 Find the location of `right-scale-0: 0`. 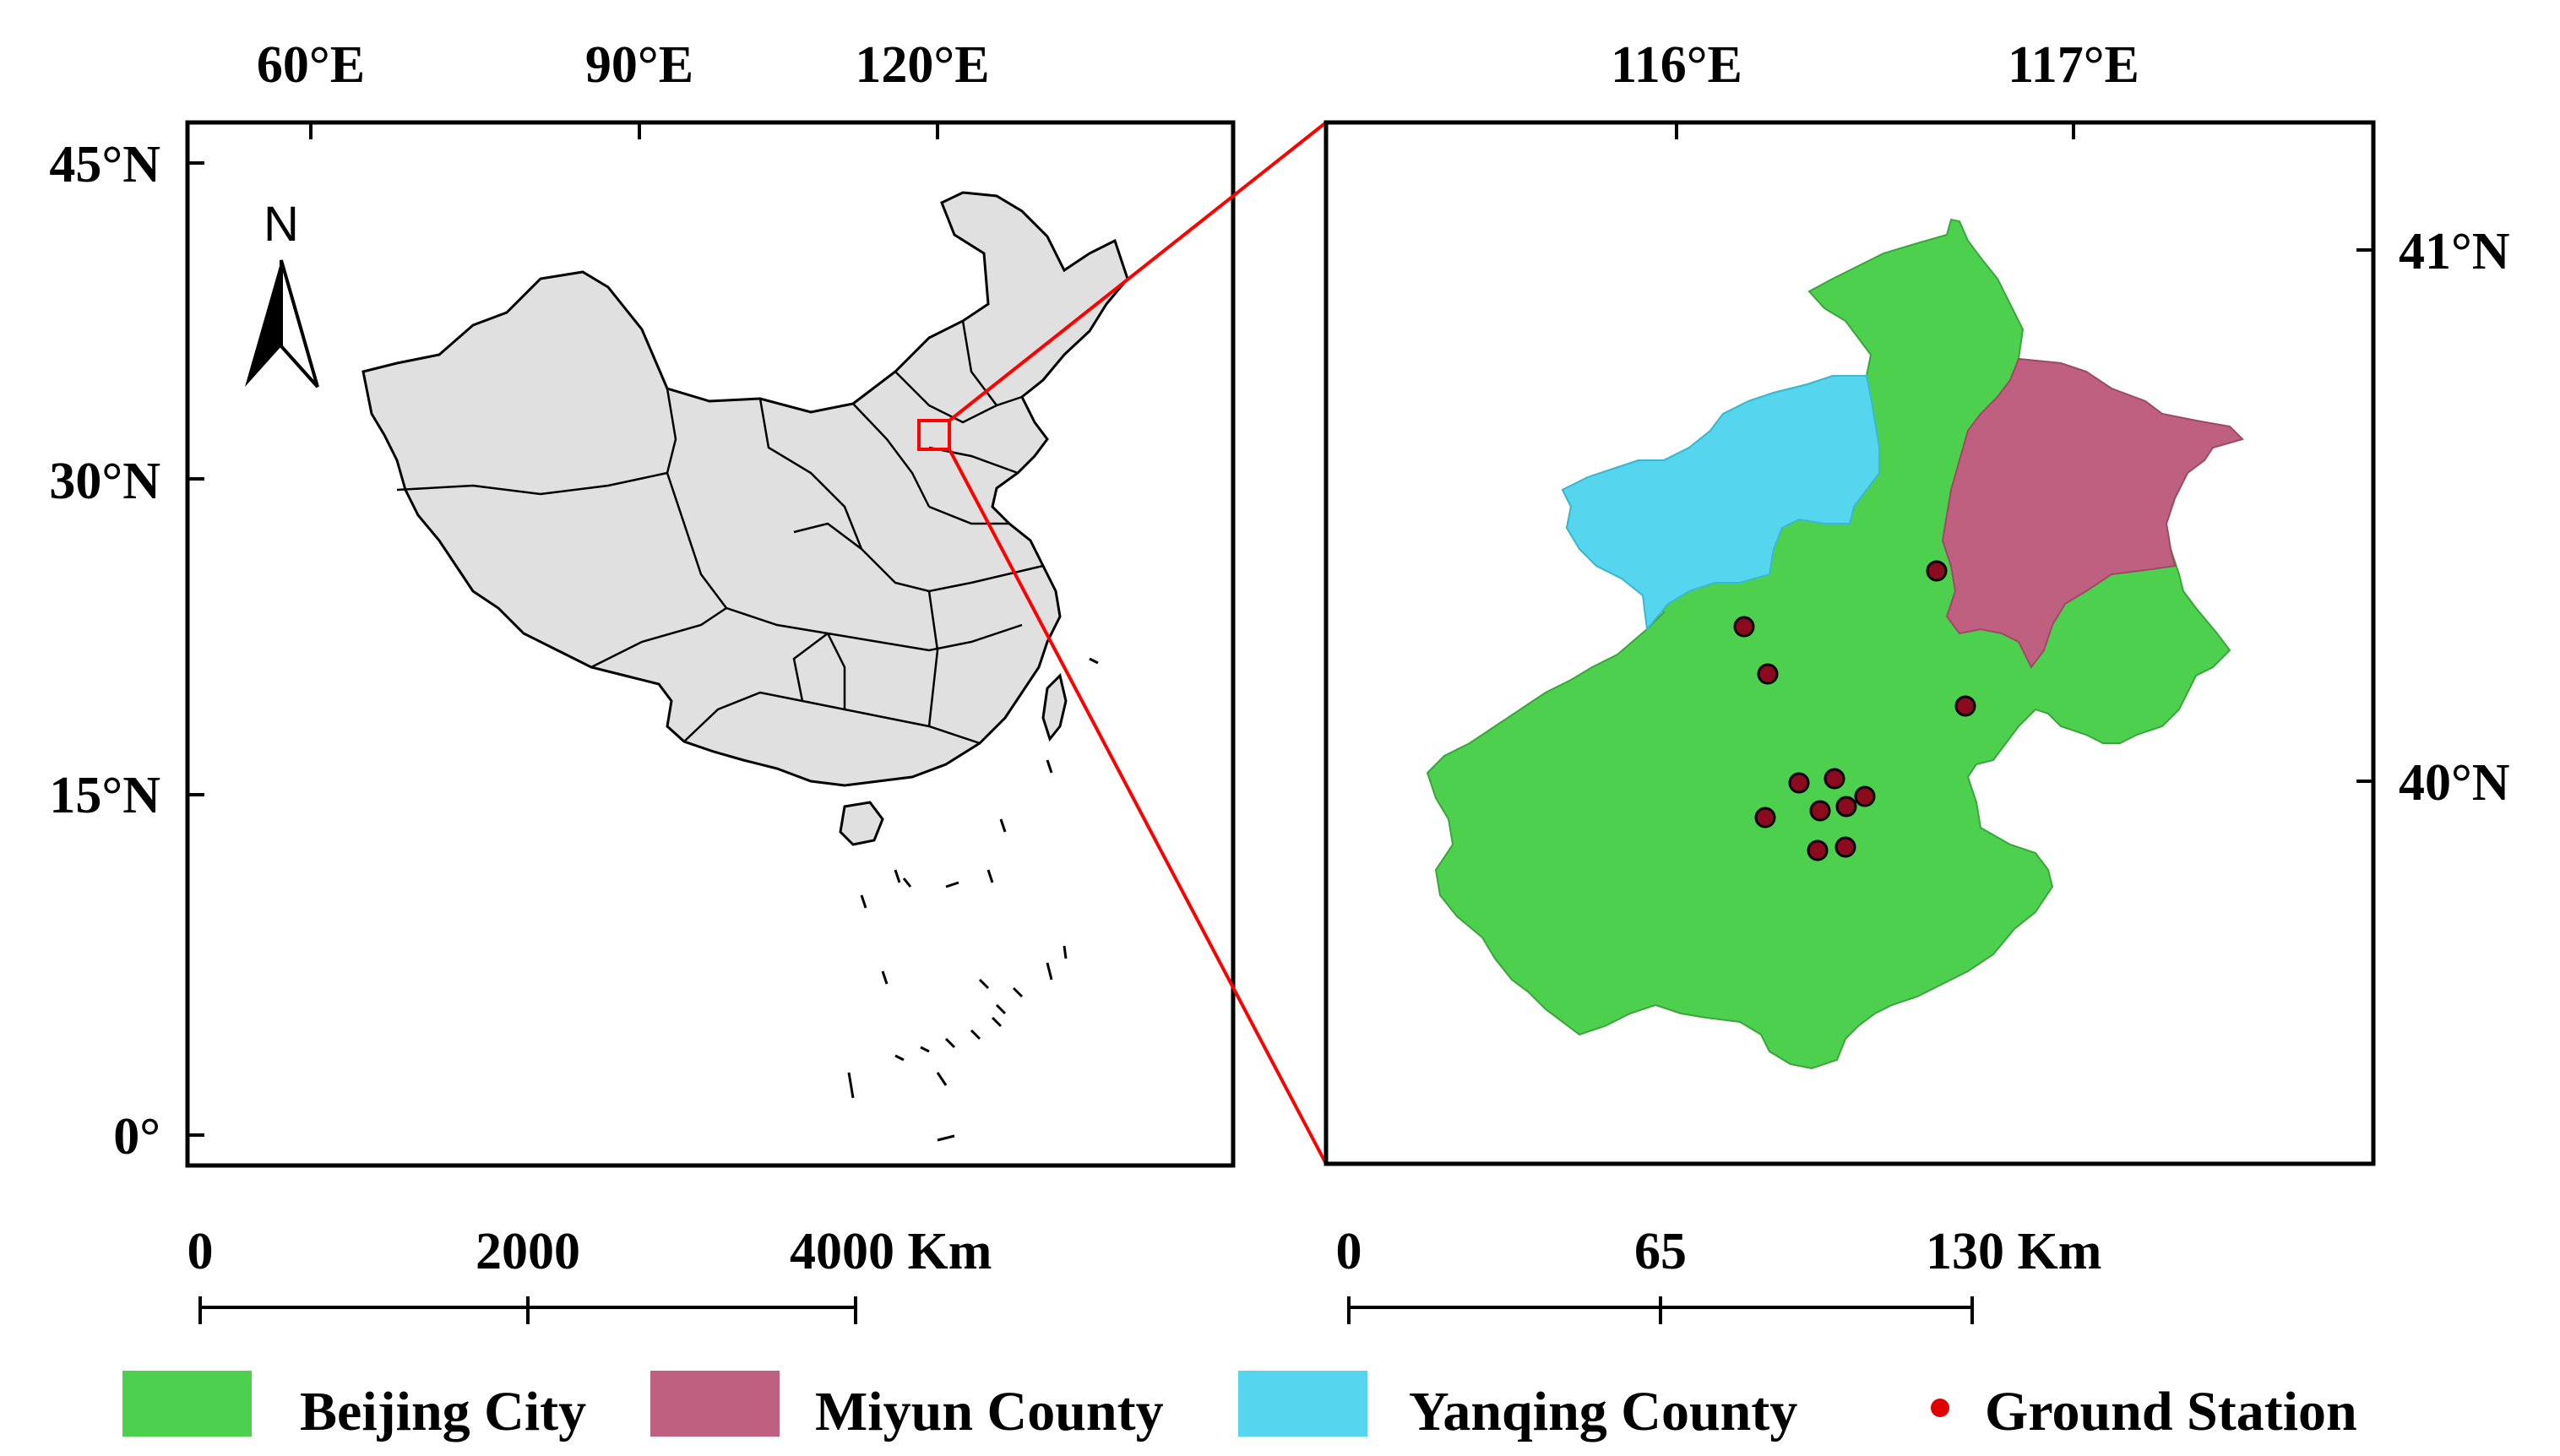

right-scale-0: 0 is located at coordinates (1349, 1251).